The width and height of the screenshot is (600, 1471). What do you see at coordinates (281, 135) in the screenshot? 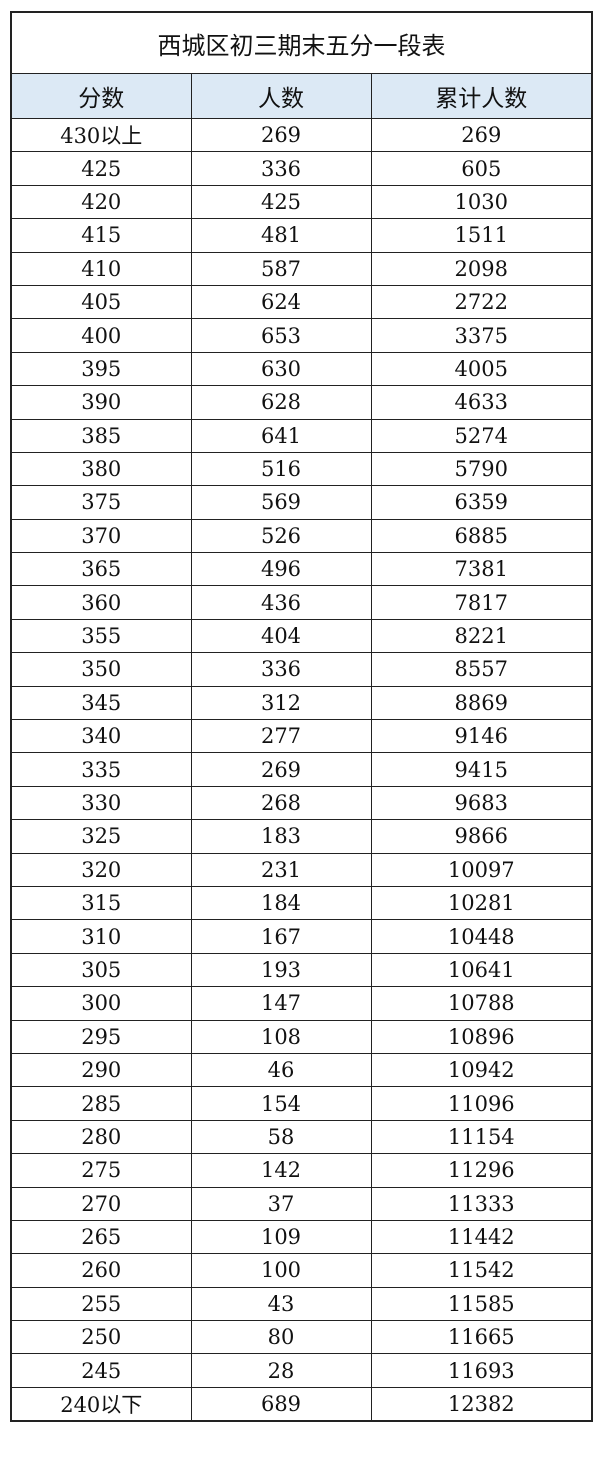
I see `count-cell: 269` at bounding box center [281, 135].